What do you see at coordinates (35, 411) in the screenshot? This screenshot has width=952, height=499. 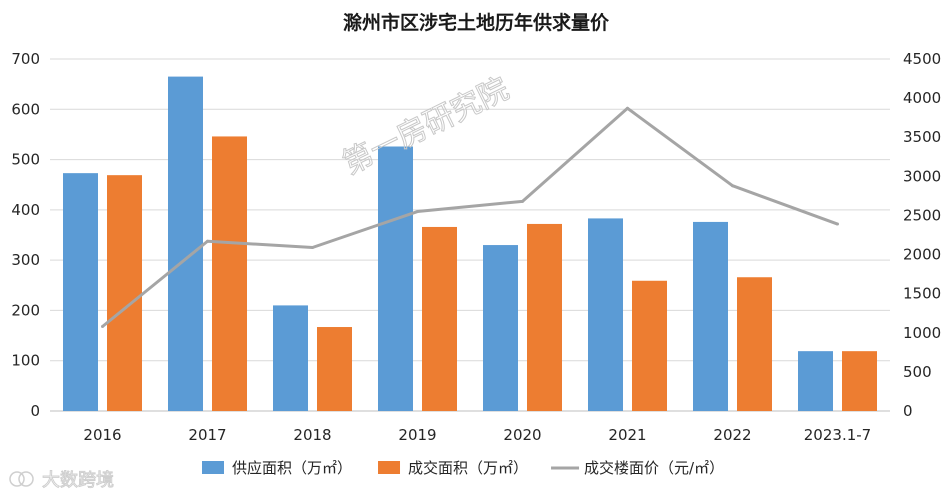 I see `left-tick-label: 0` at bounding box center [35, 411].